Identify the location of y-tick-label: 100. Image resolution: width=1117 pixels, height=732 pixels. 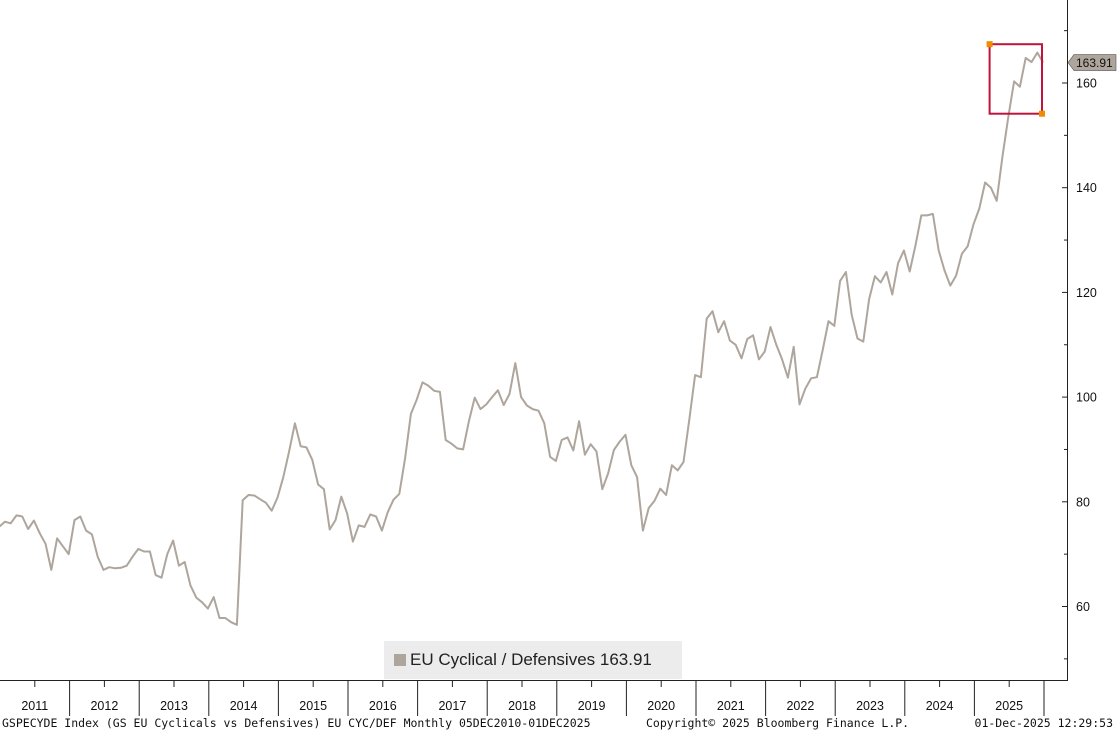
(1086, 398).